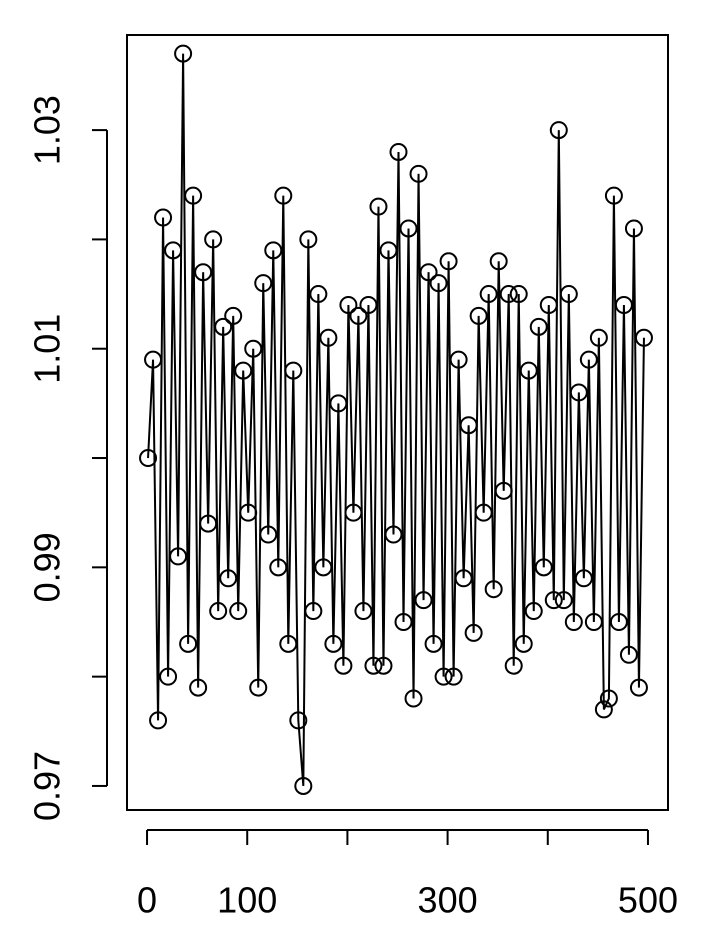  Describe the element at coordinates (147, 900) in the screenshot. I see `x-tick-label: 0` at that location.